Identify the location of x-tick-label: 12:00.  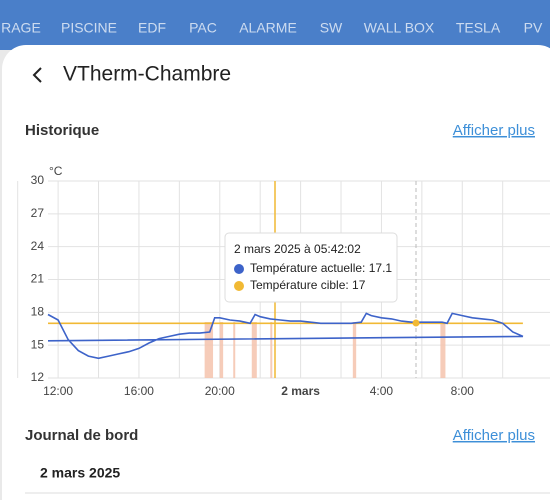
(58, 391).